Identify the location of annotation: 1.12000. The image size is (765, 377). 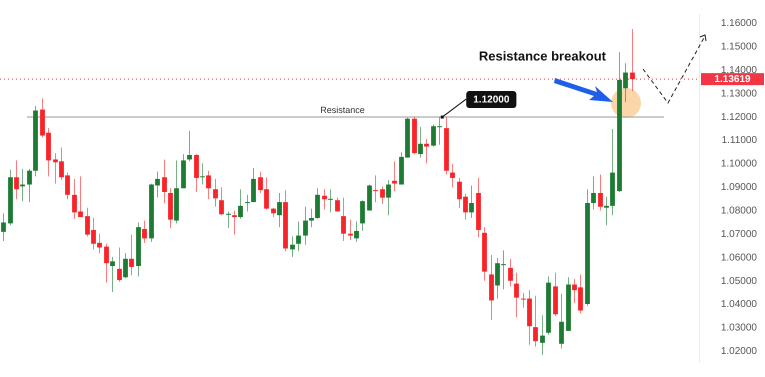
(491, 100).